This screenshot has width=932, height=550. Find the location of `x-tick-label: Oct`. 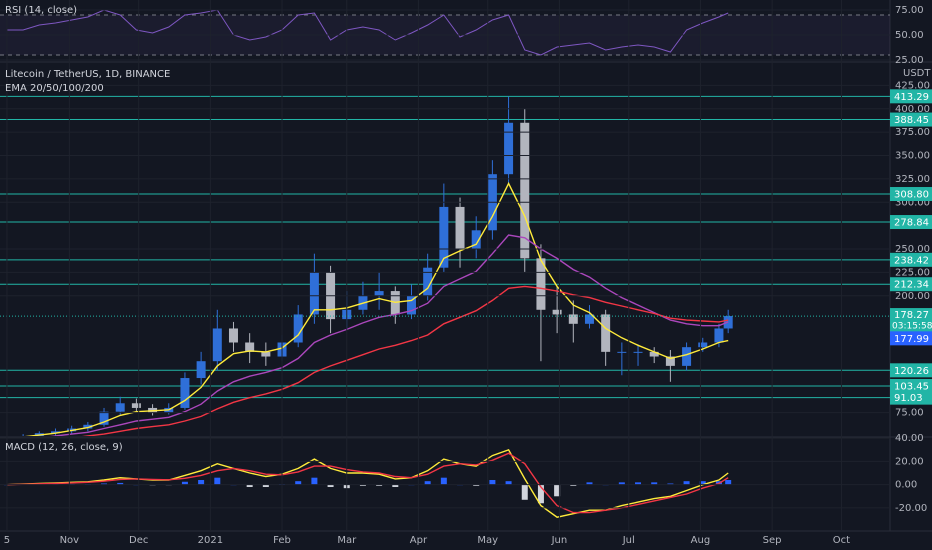

x-tick-label: Oct is located at coordinates (841, 540).